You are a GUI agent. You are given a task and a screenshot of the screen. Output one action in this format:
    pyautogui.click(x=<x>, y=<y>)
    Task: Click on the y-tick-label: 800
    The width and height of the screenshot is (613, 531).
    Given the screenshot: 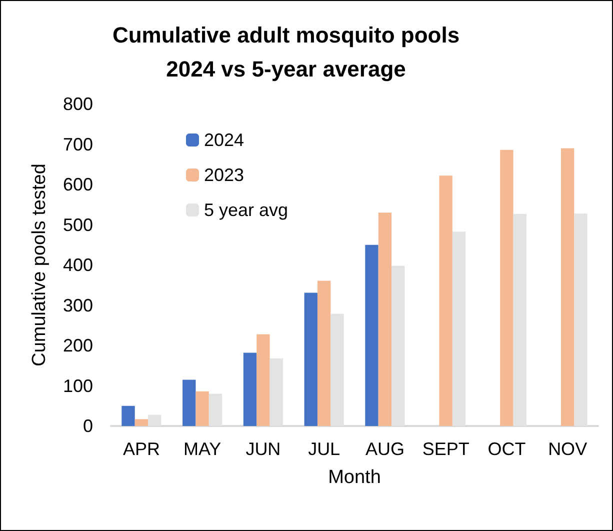 What is the action you would take?
    pyautogui.click(x=77, y=104)
    